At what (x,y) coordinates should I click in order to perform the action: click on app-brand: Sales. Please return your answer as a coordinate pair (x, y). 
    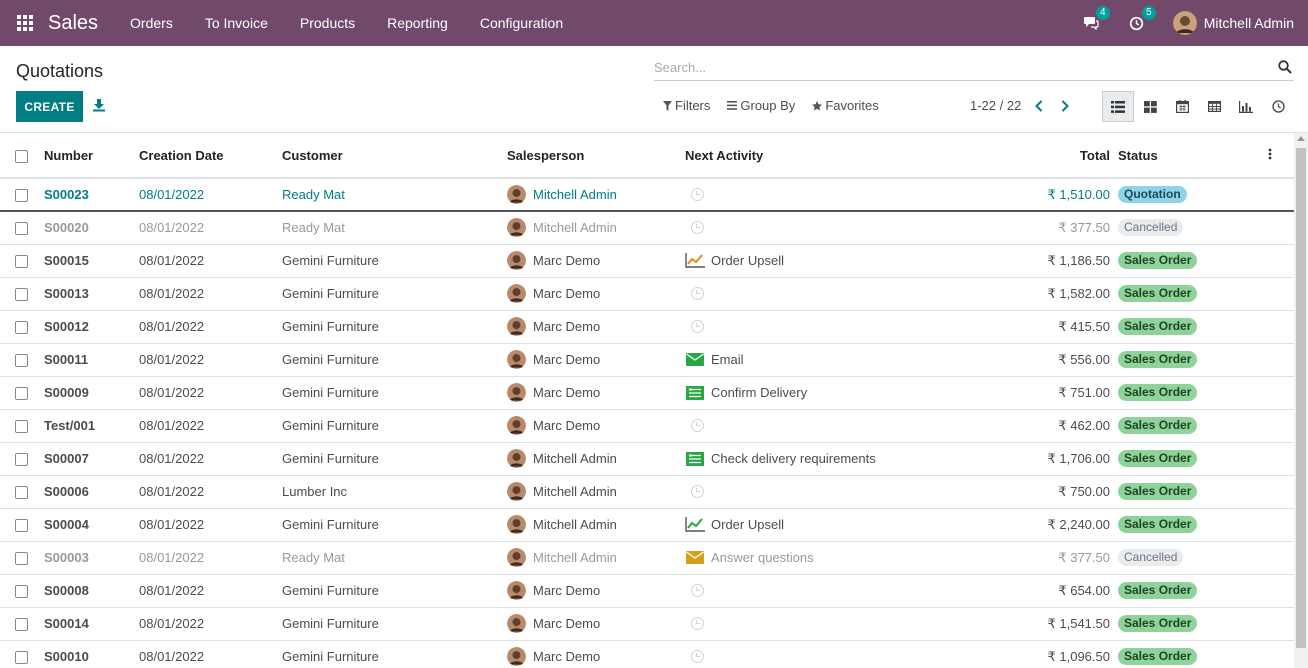
    Looking at the image, I should click on (73, 22).